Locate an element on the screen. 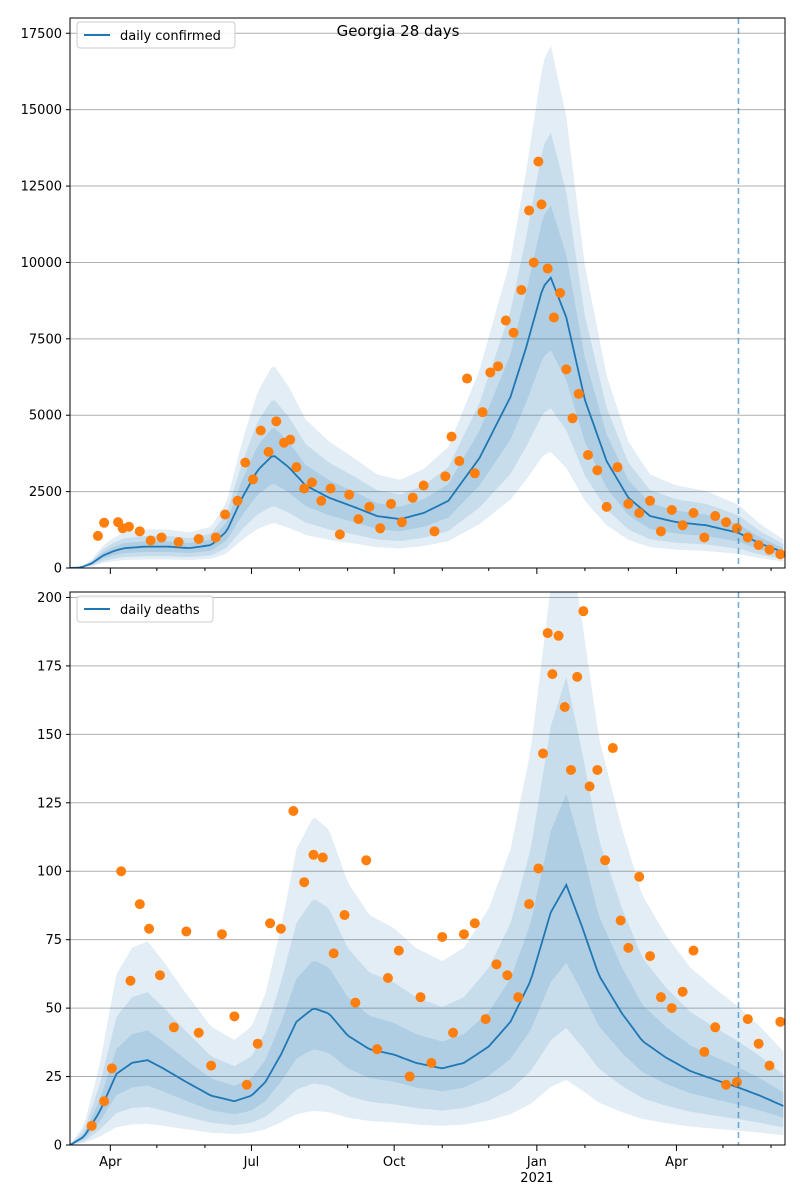 The image size is (800, 1200). y-tick-label: 175 is located at coordinates (49, 666).